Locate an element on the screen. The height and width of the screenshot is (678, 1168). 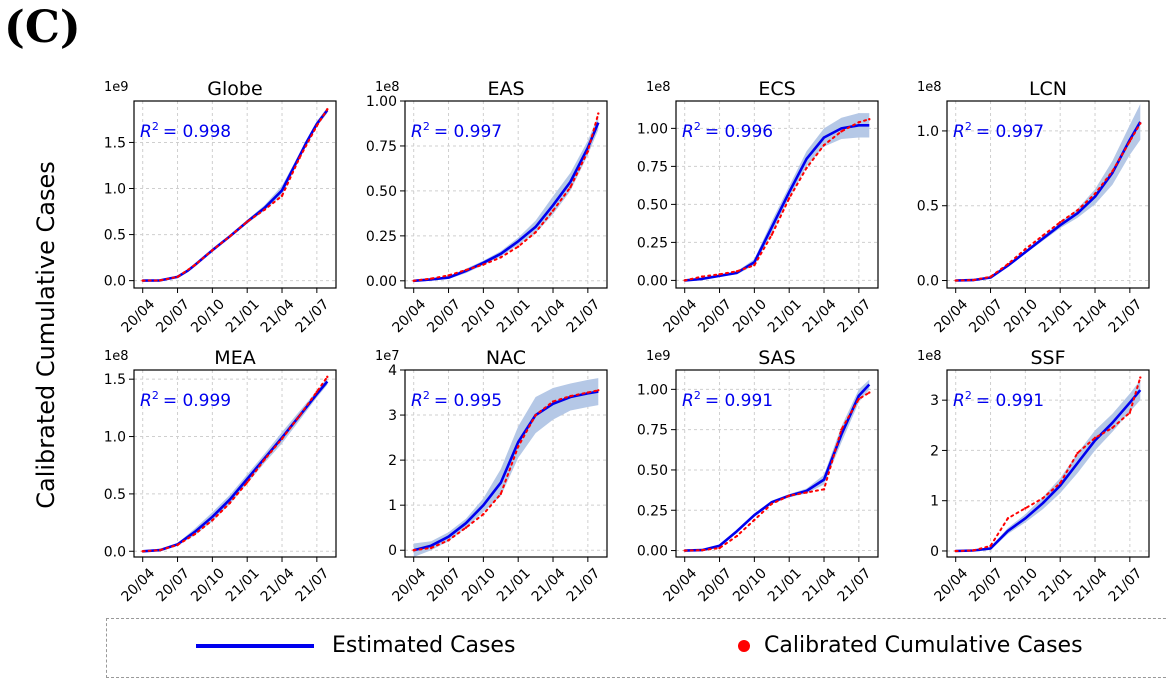
uncertainty-band is located at coordinates (777, 197).